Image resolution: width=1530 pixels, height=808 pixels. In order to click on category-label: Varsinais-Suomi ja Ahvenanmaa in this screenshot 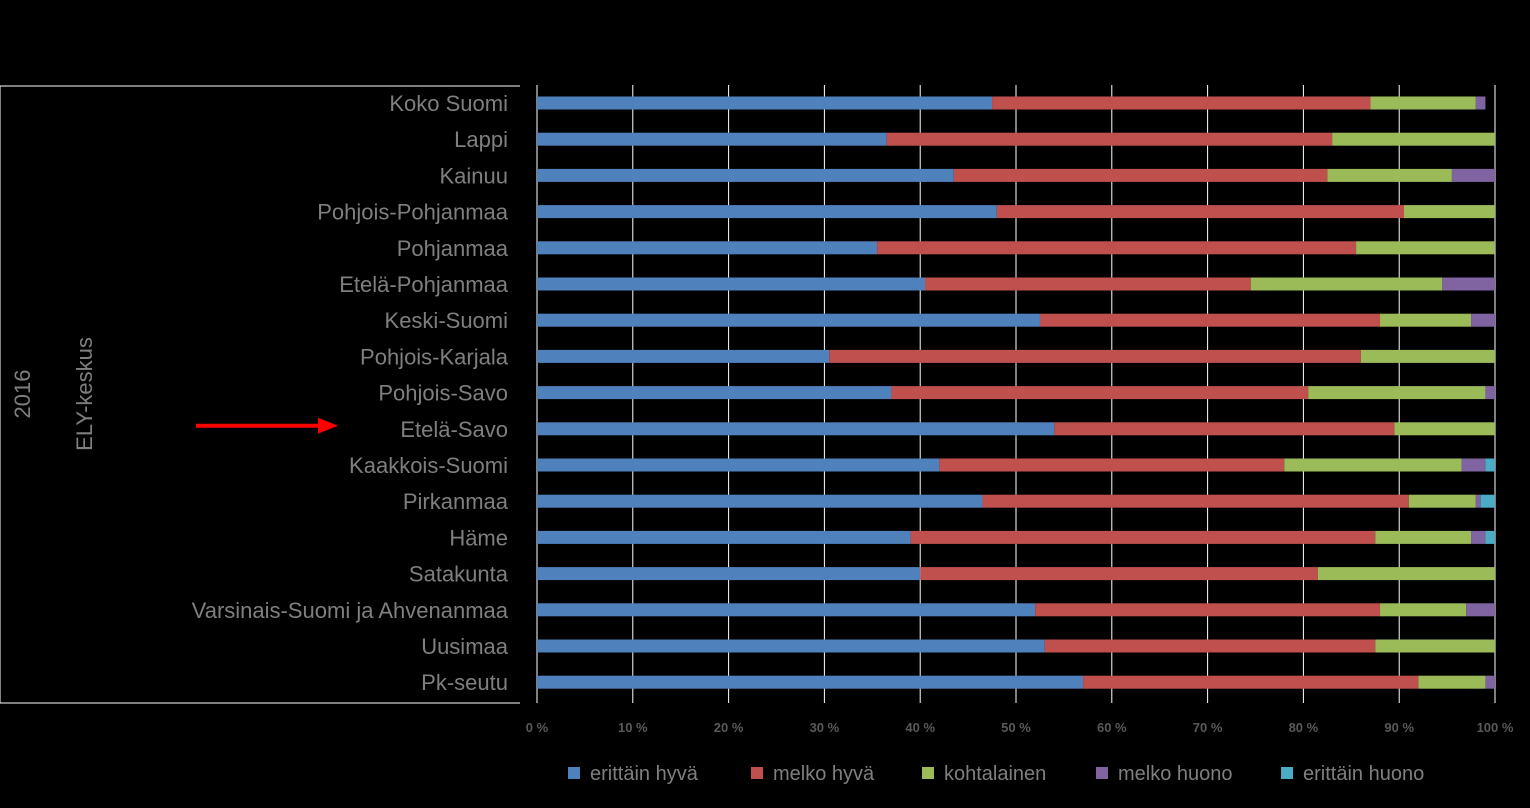, I will do `click(350, 610)`.